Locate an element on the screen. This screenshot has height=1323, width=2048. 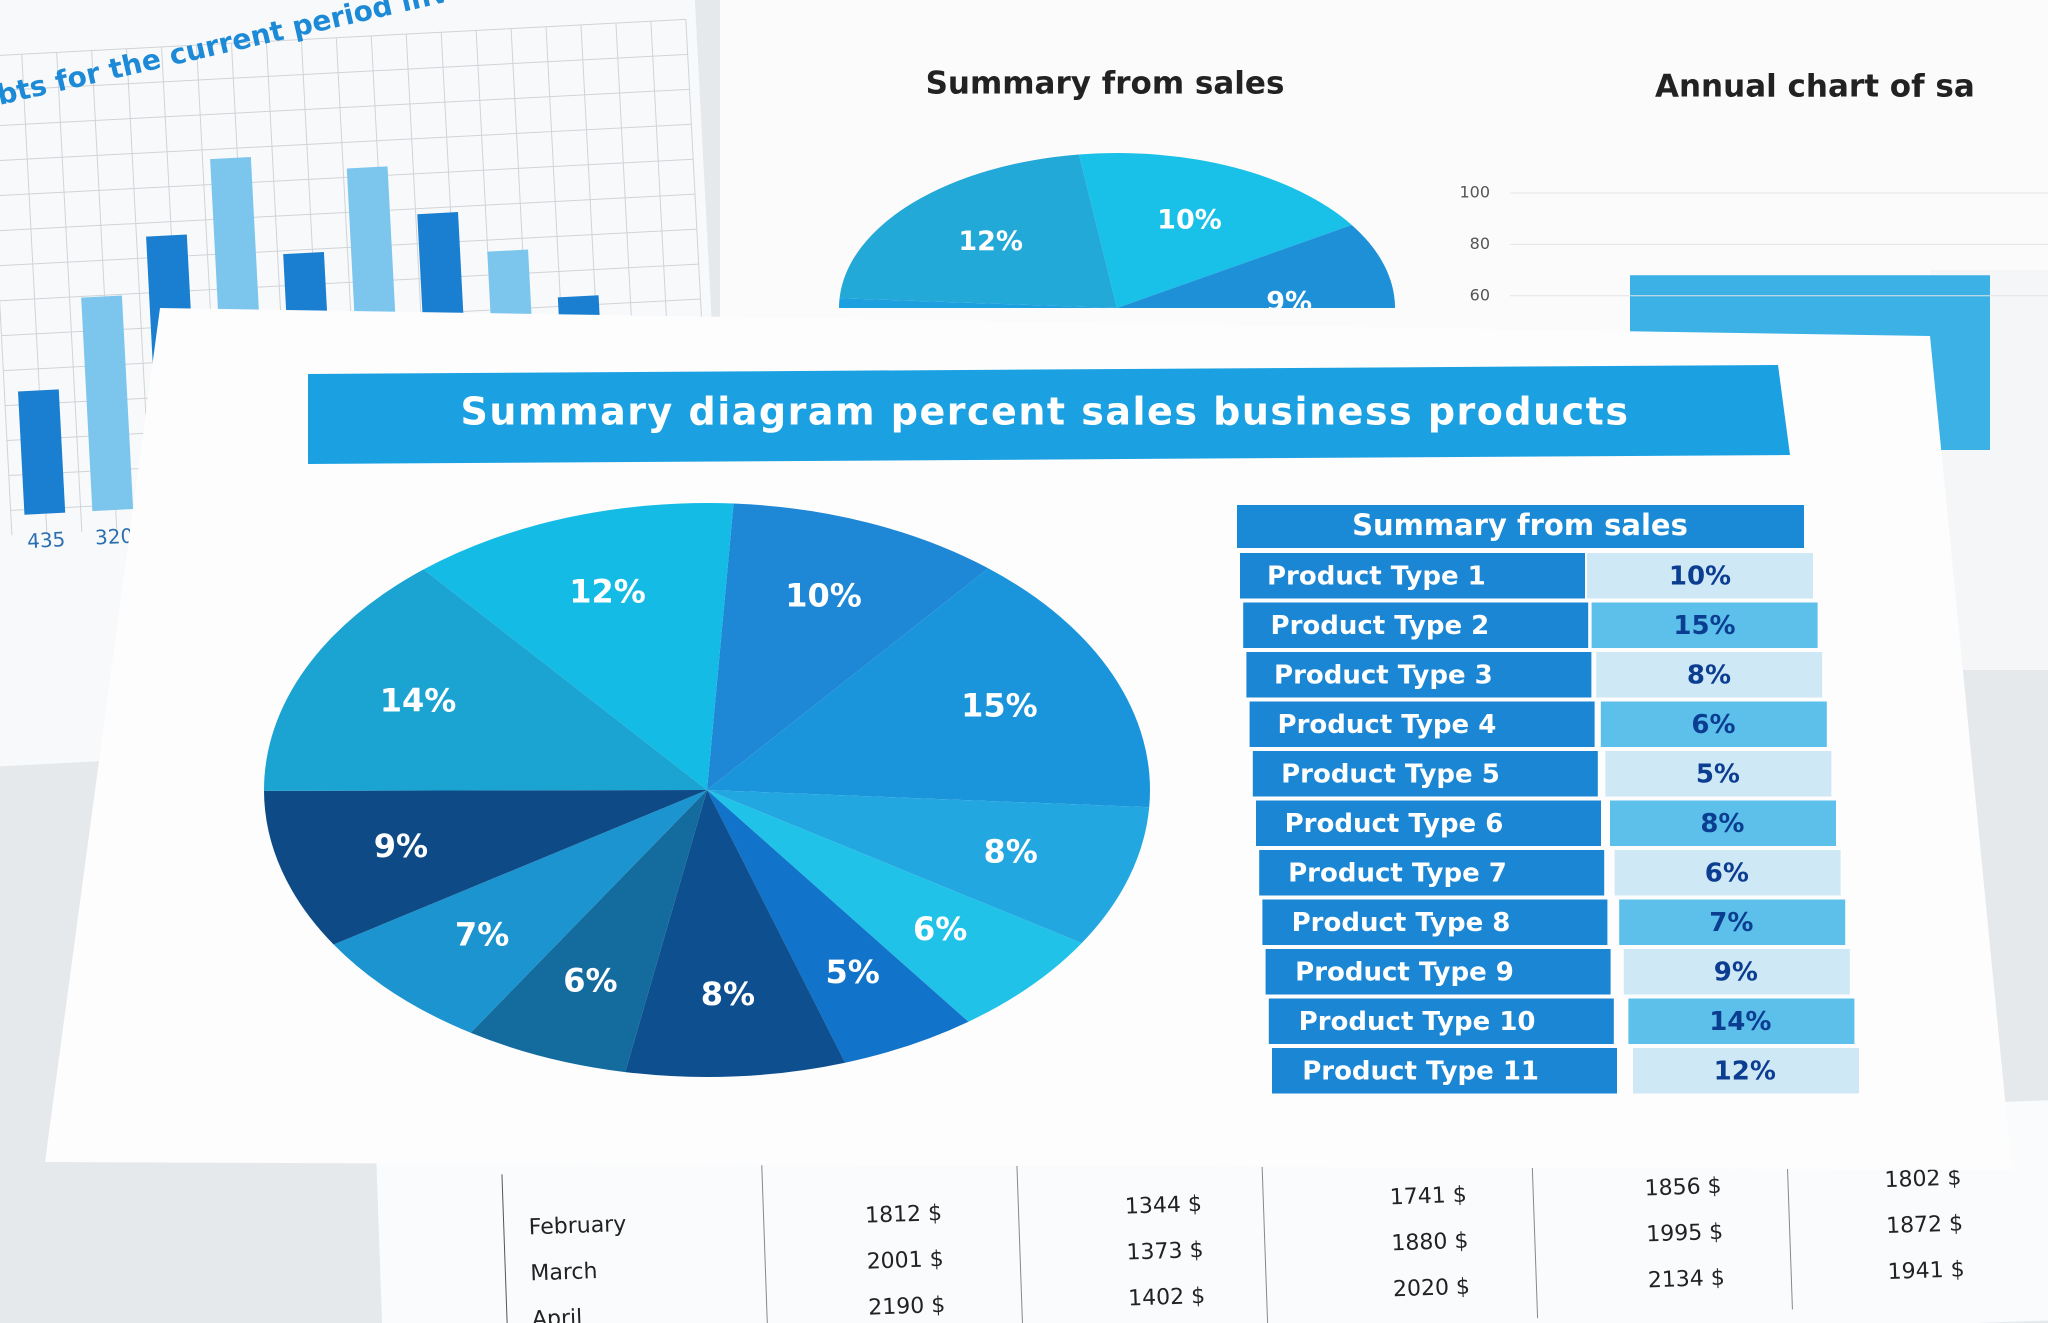
table-value: 9% is located at coordinates (1736, 972).